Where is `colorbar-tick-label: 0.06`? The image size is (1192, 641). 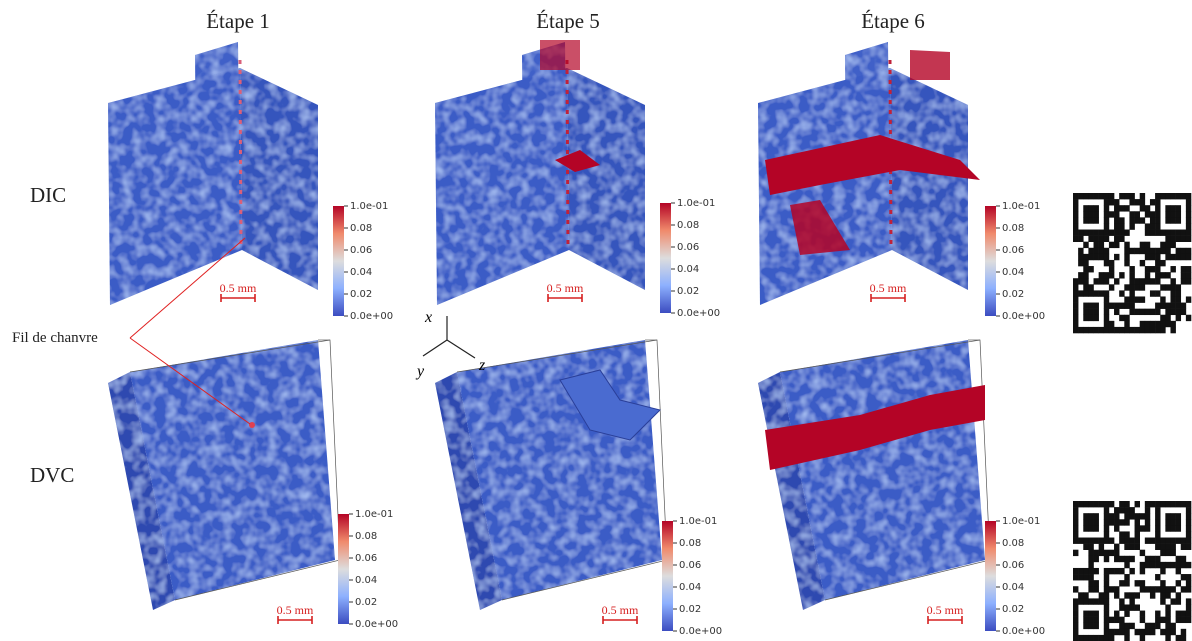 colorbar-tick-label: 0.06 is located at coordinates (1013, 565).